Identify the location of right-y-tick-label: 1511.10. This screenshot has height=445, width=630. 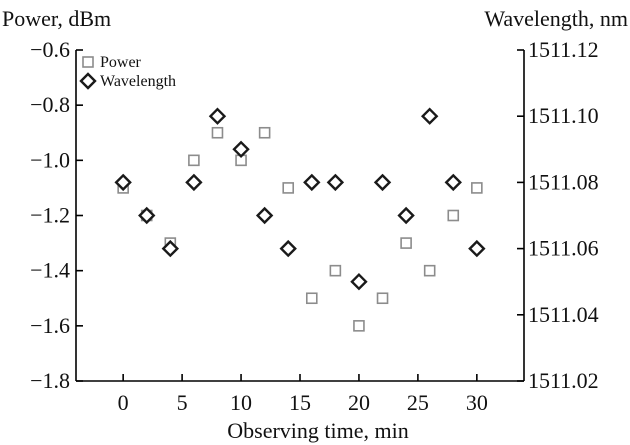
(563, 115).